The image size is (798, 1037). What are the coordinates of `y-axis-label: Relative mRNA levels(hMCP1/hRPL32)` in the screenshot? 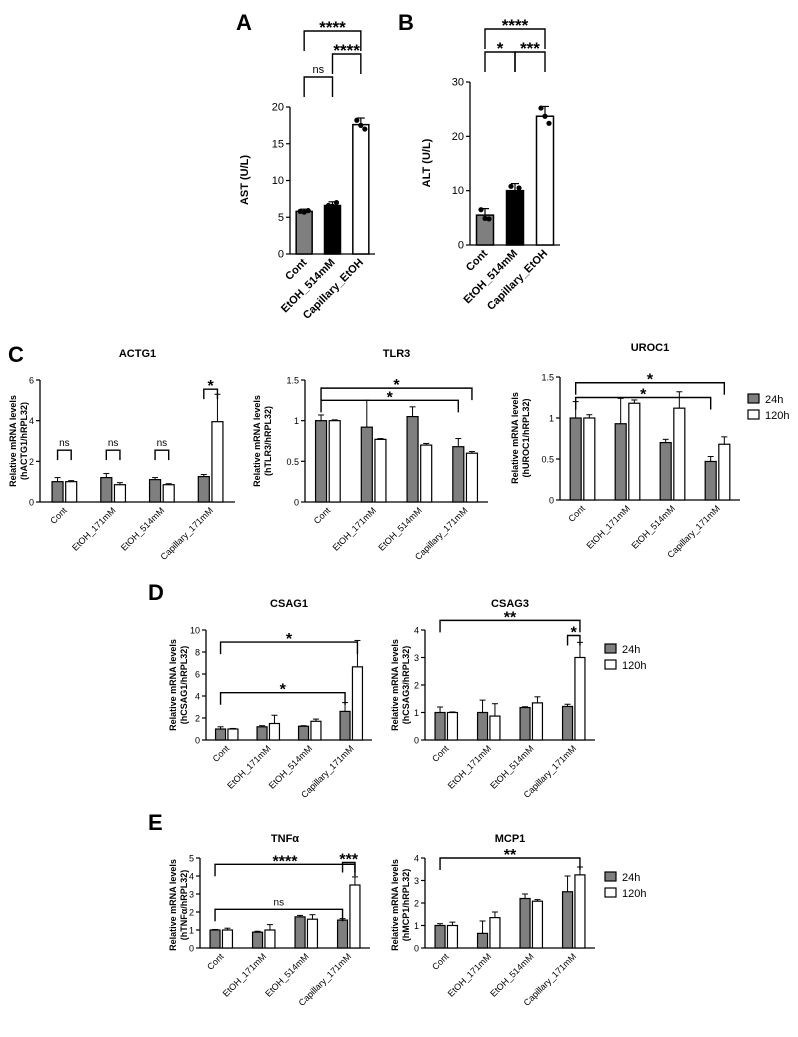 It's located at (400, 905).